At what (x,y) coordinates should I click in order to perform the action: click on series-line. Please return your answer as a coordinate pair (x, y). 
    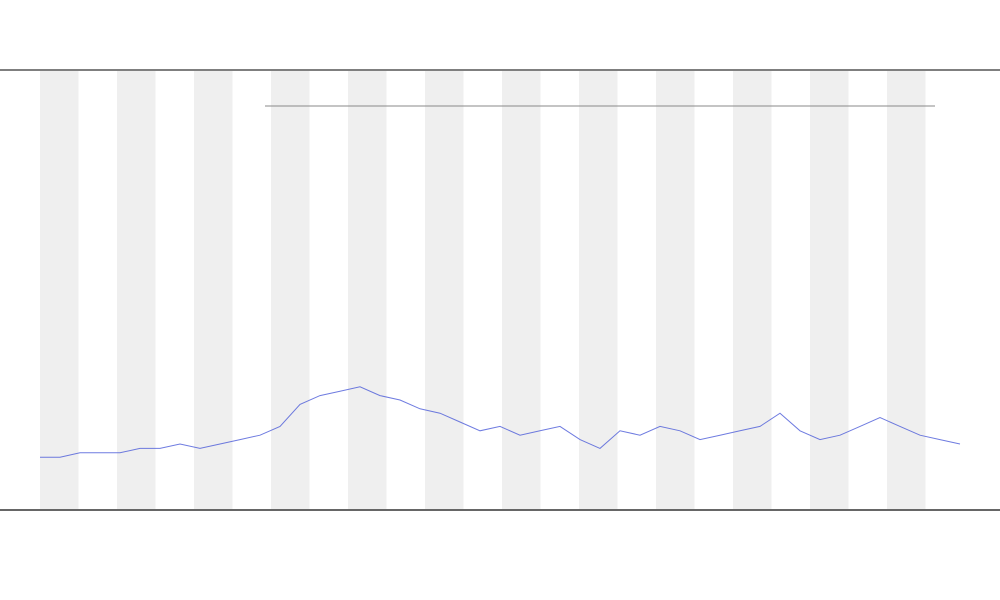
    Looking at the image, I should click on (500, 422).